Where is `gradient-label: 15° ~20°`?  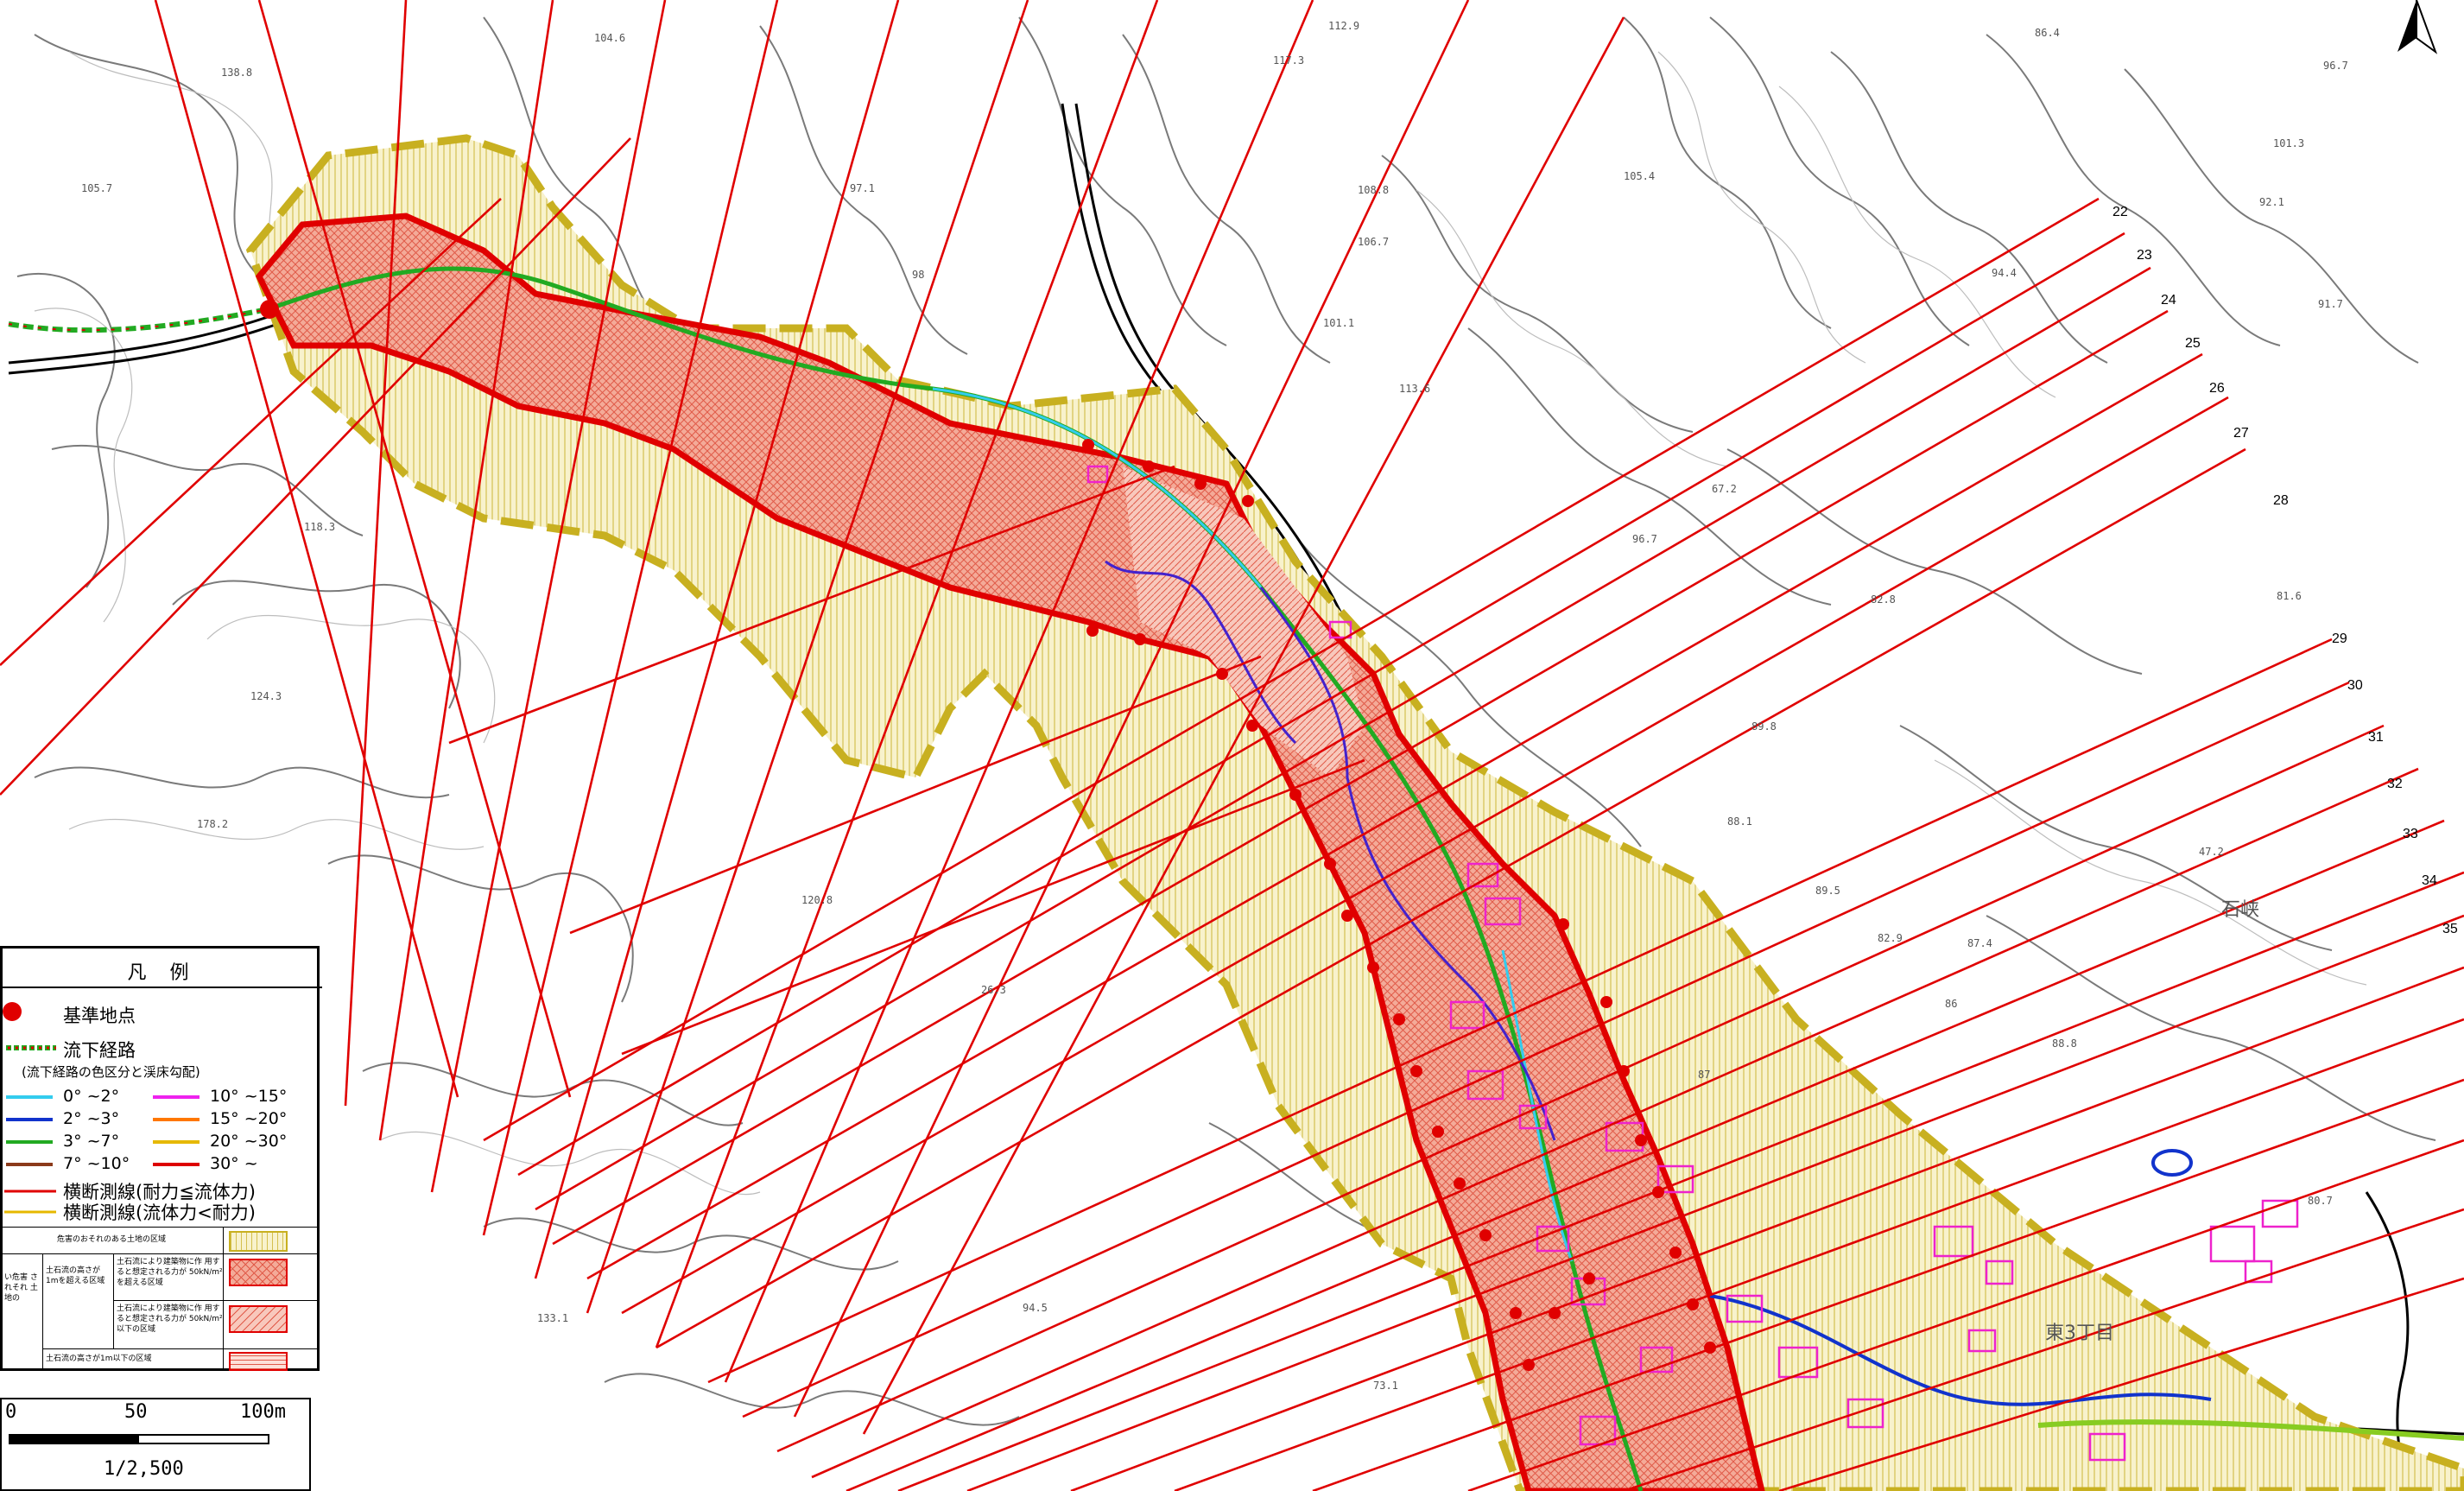 gradient-label: 15° ~20° is located at coordinates (249, 1118).